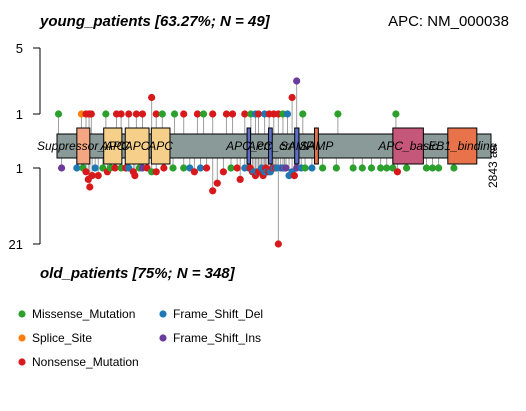  Describe the element at coordinates (62, 338) in the screenshot. I see `legend-label: Splice_Site` at that location.